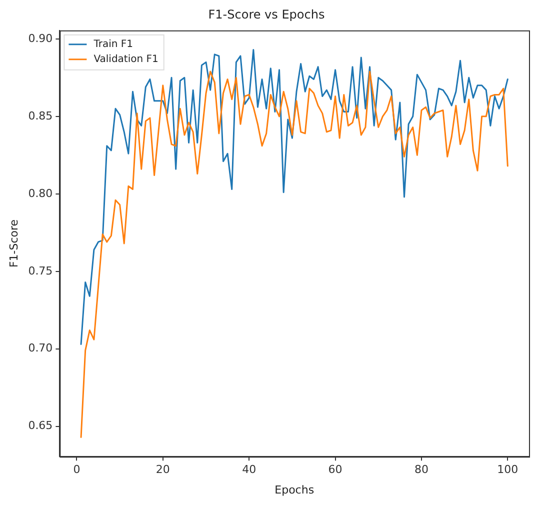 This screenshot has width=543, height=505. I want to click on y-axis-title: F1-Score, so click(13, 243).